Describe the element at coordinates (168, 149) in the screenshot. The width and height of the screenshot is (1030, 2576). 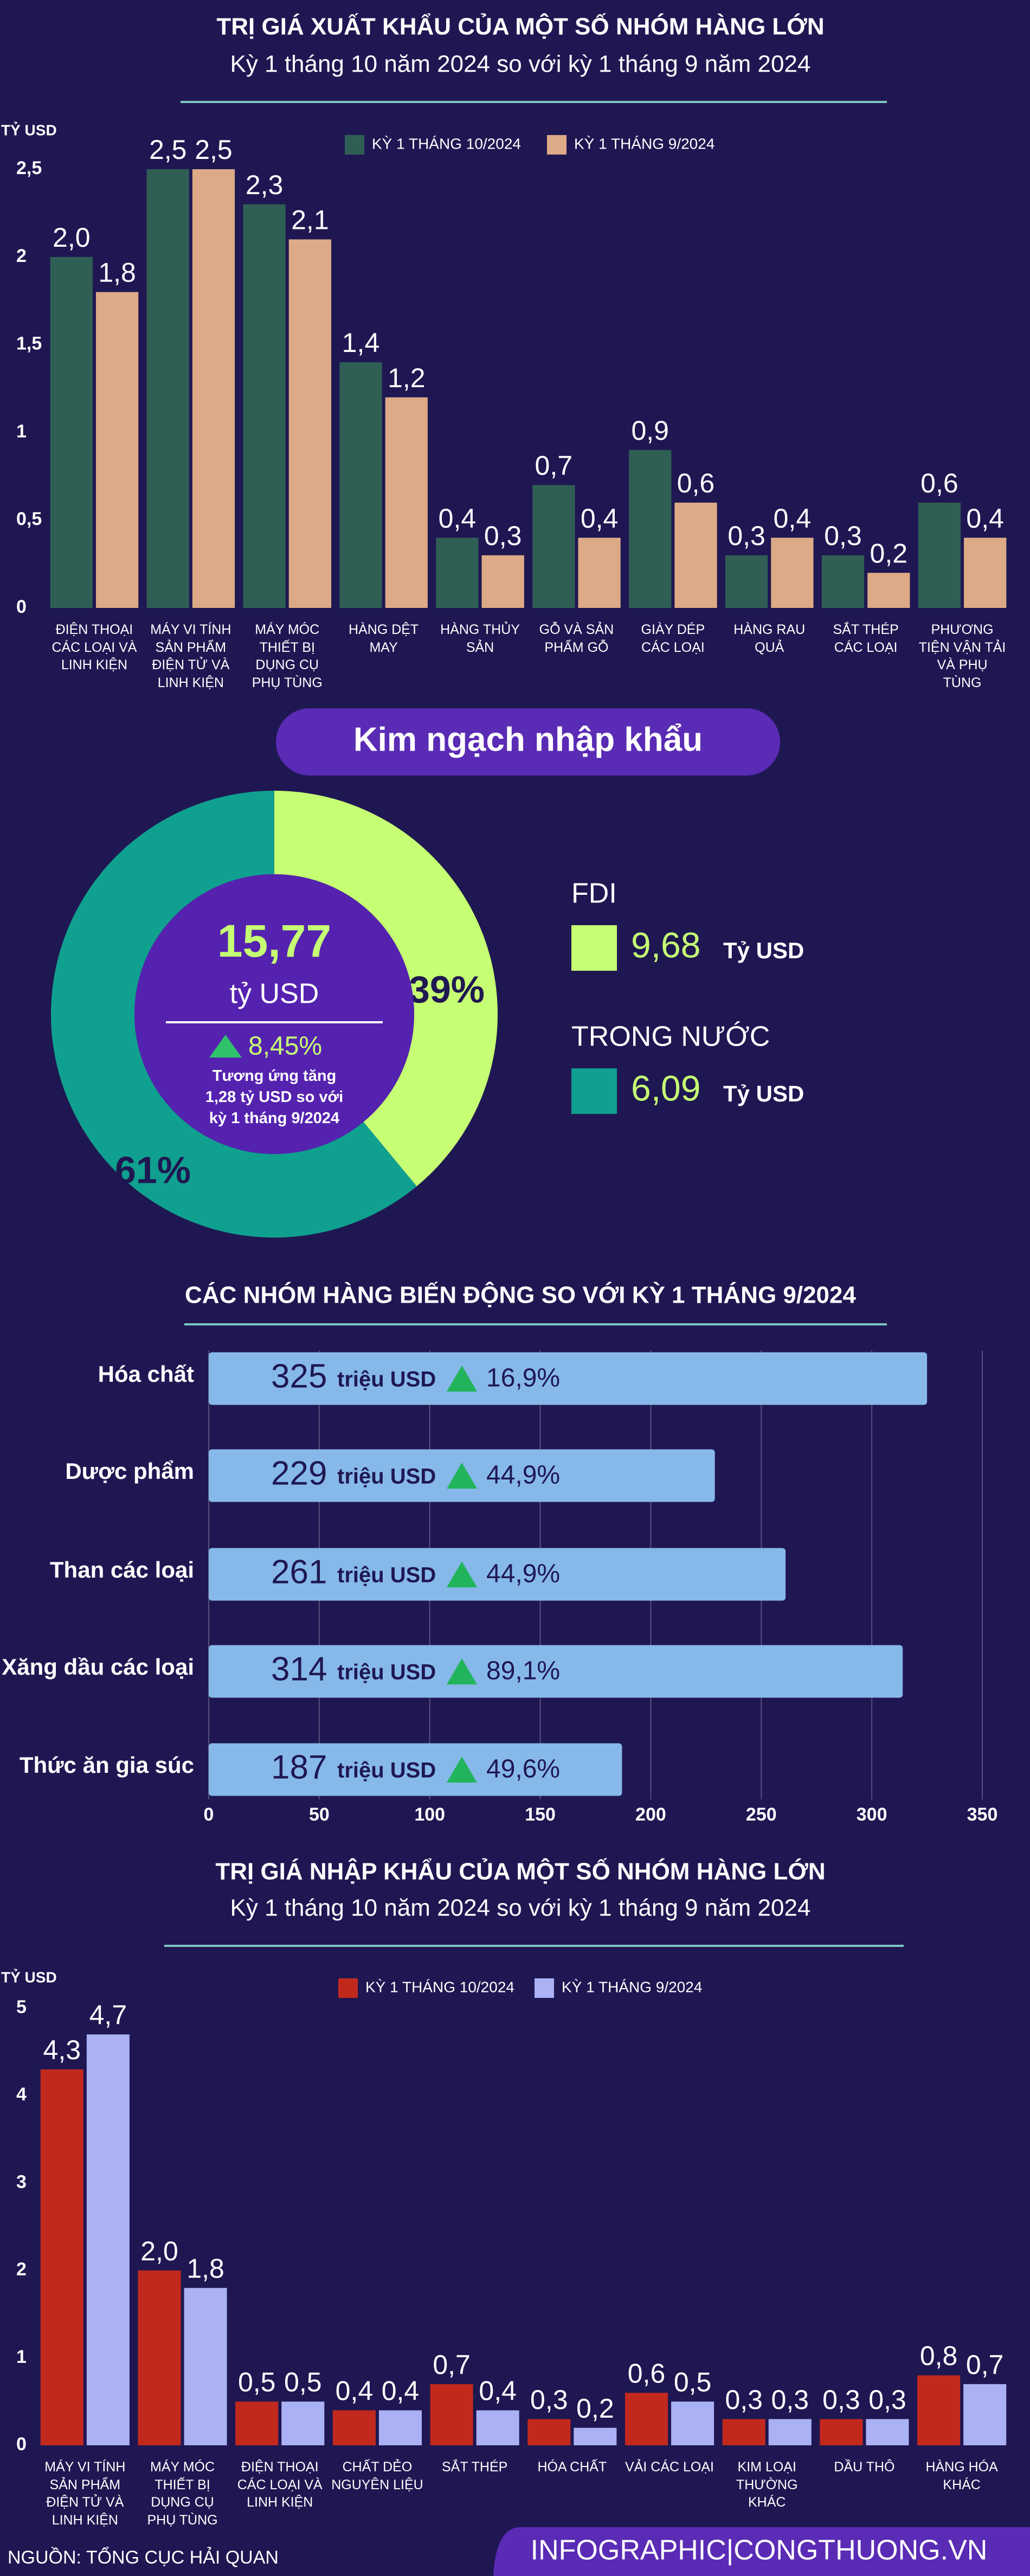
I see `value-label: 2,5` at that location.